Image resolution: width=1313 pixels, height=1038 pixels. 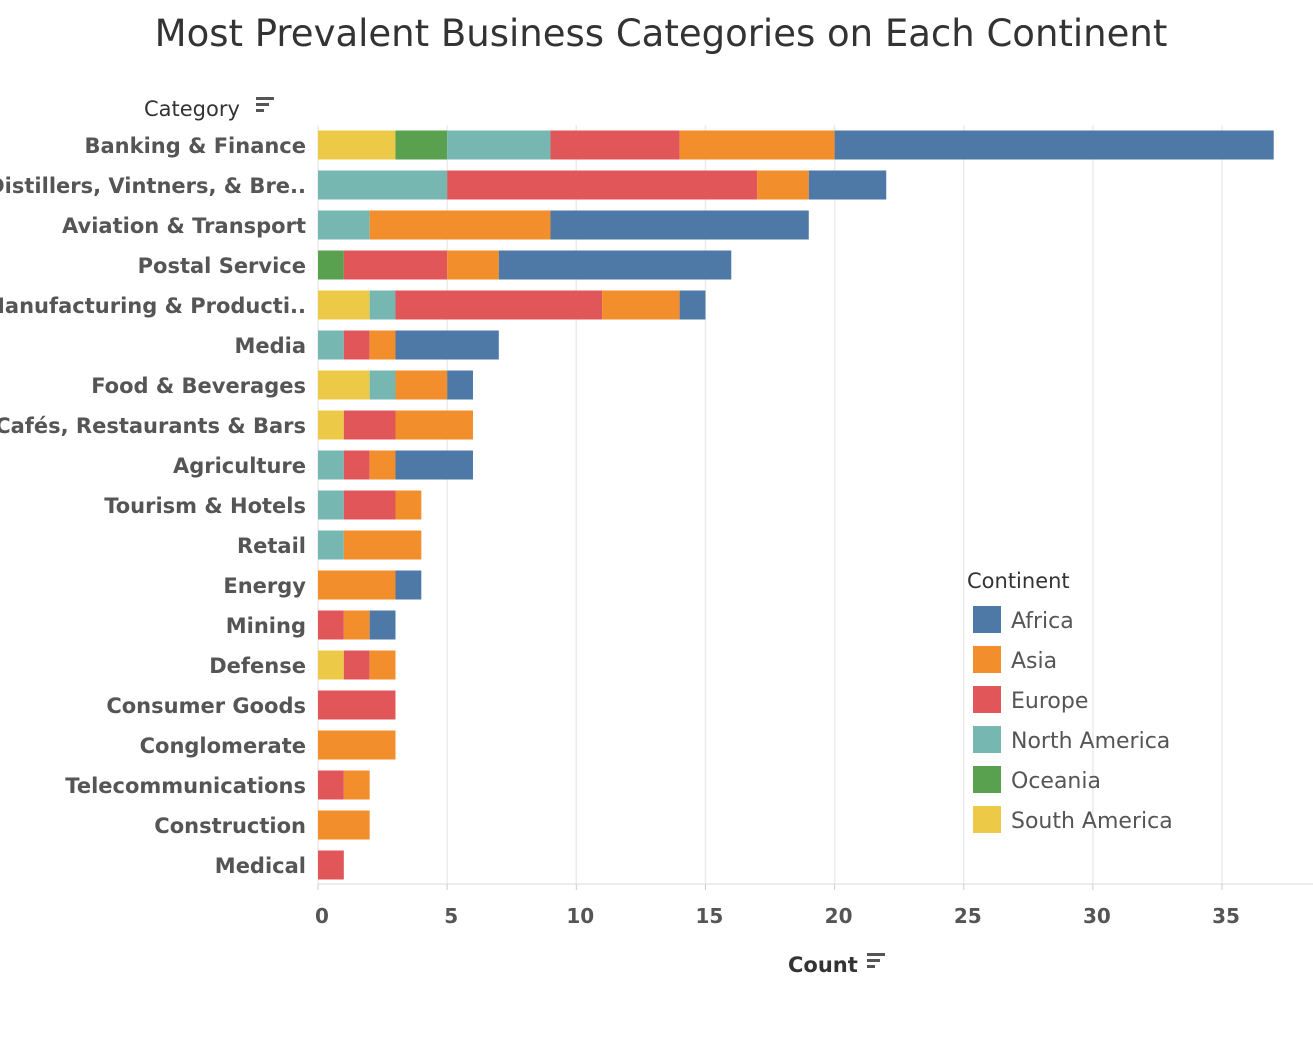 I want to click on legend-label: North America, so click(x=1090, y=741).